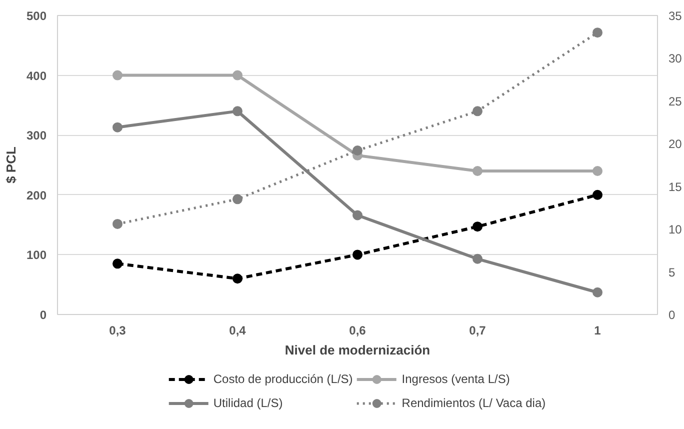 This screenshot has width=684, height=429. What do you see at coordinates (36, 75) in the screenshot?
I see `y-tick-label: 400` at bounding box center [36, 75].